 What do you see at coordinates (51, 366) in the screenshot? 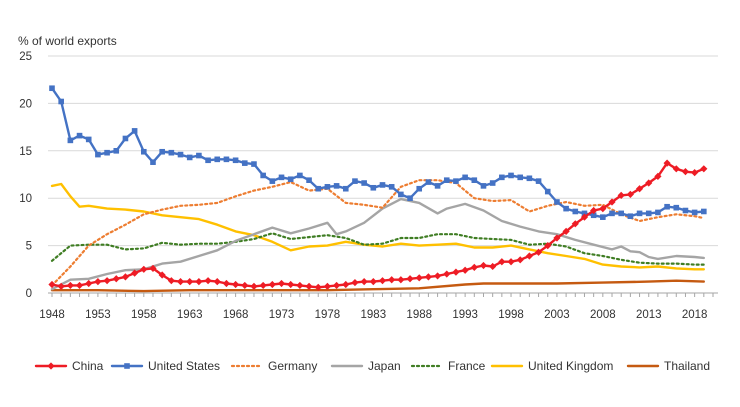
I see `legend-marker` at bounding box center [51, 366].